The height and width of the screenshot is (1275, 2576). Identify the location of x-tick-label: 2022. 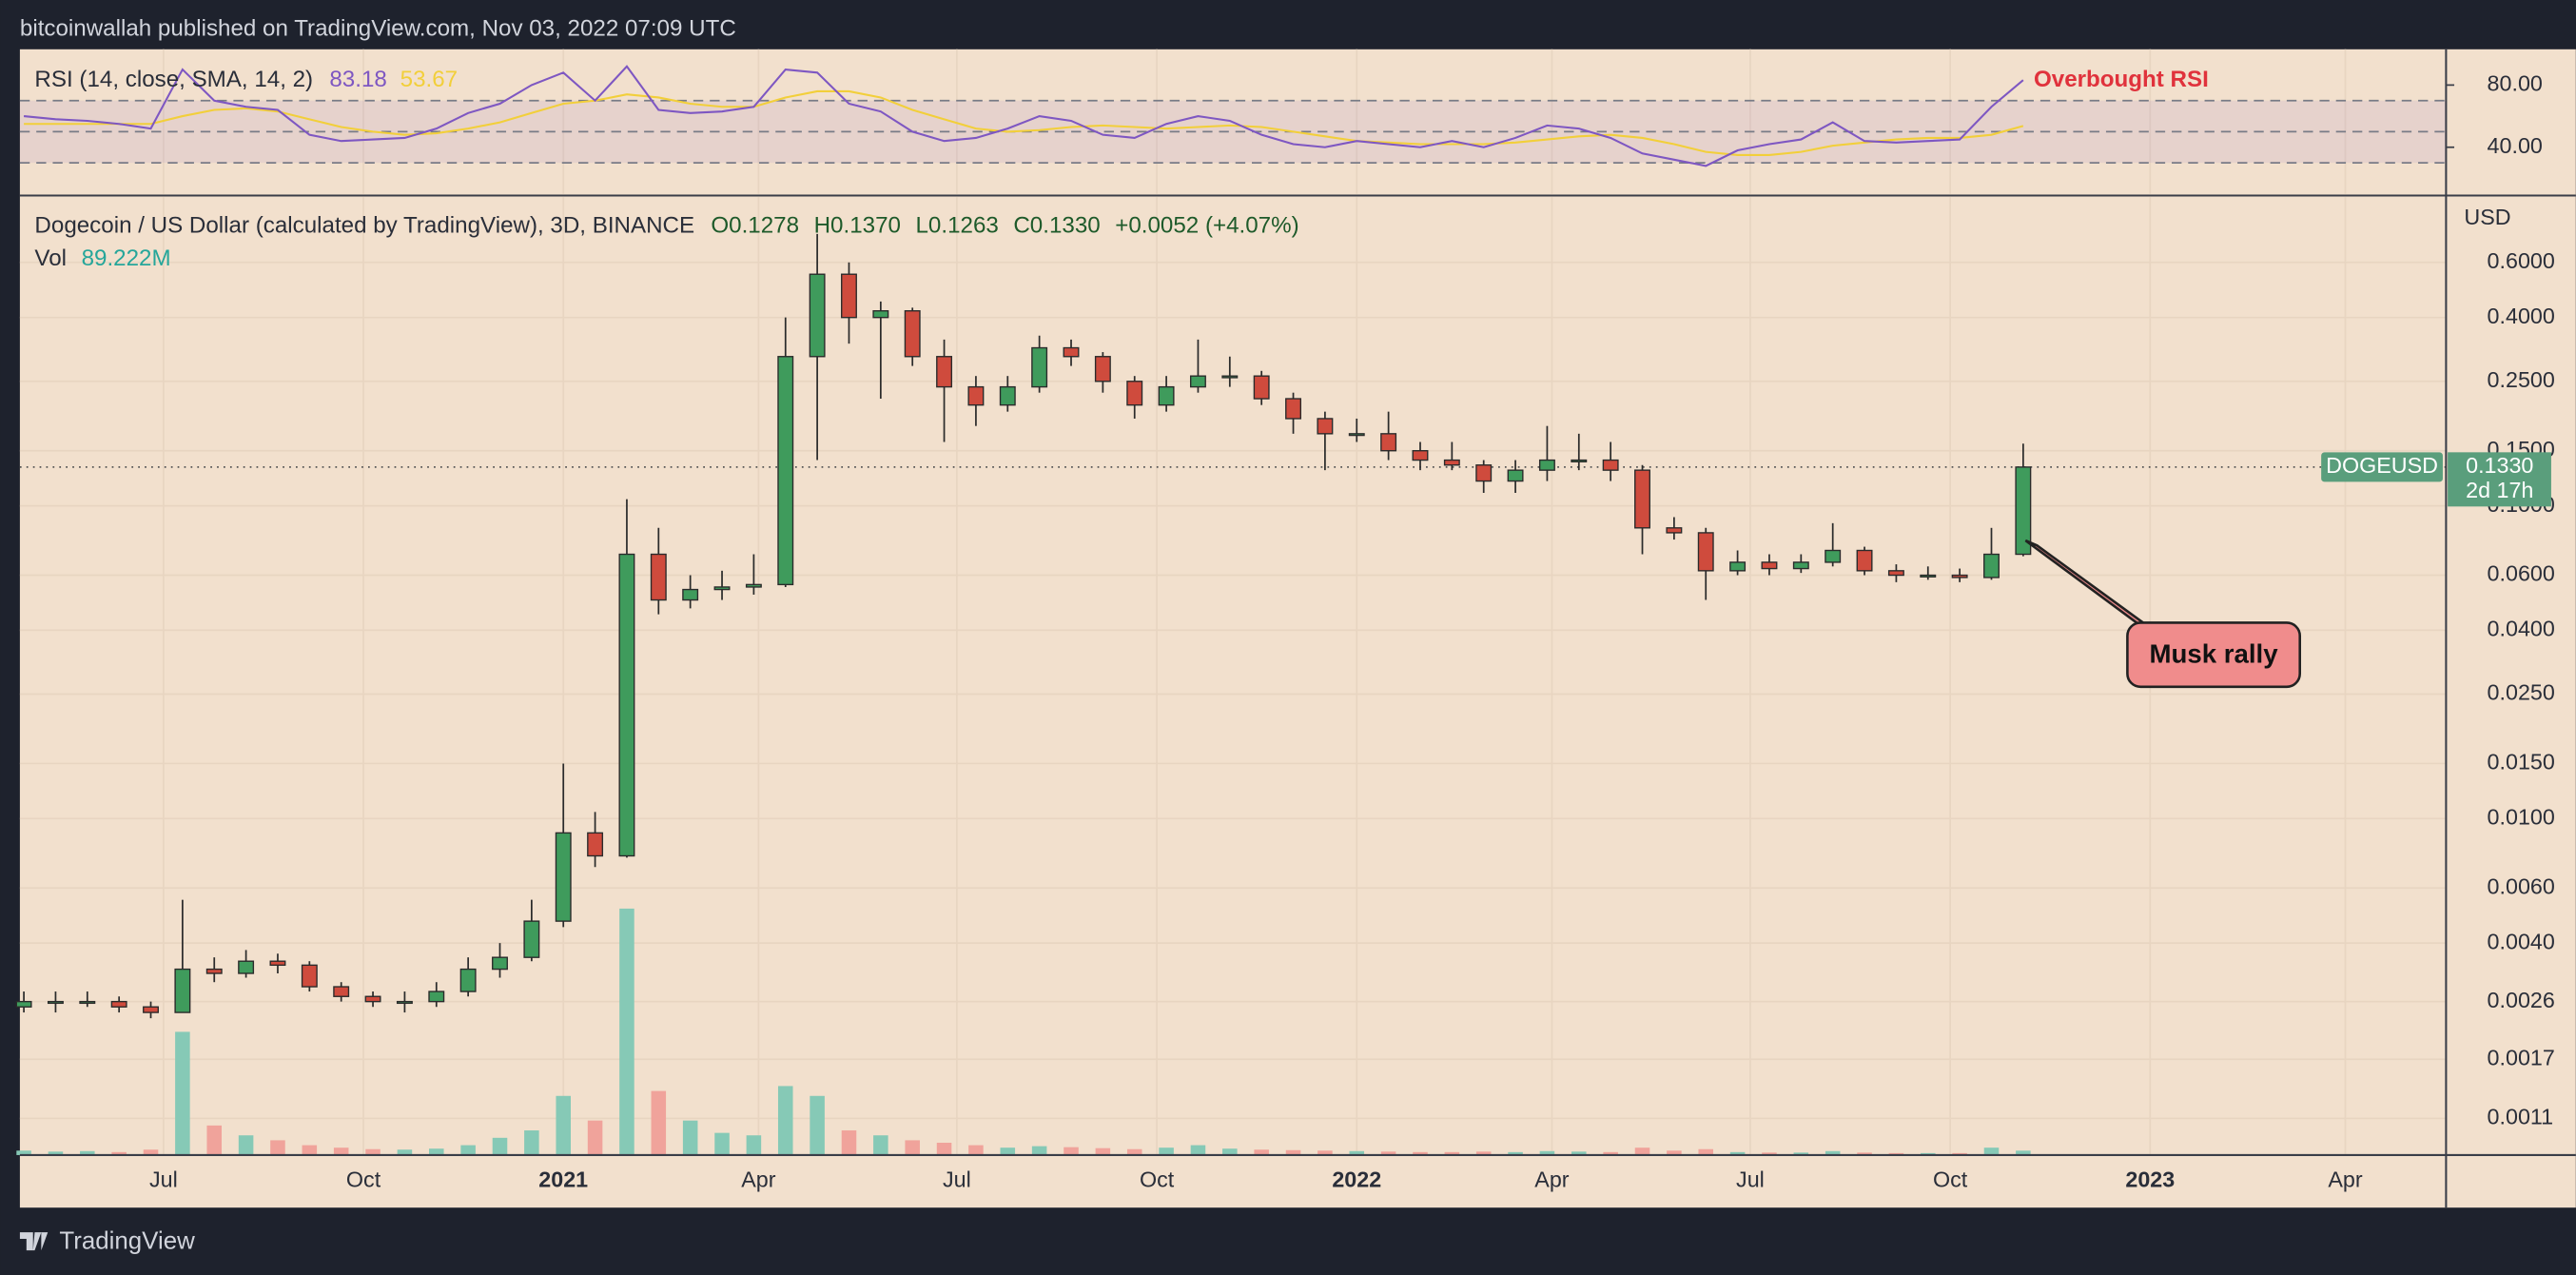
(1357, 1180).